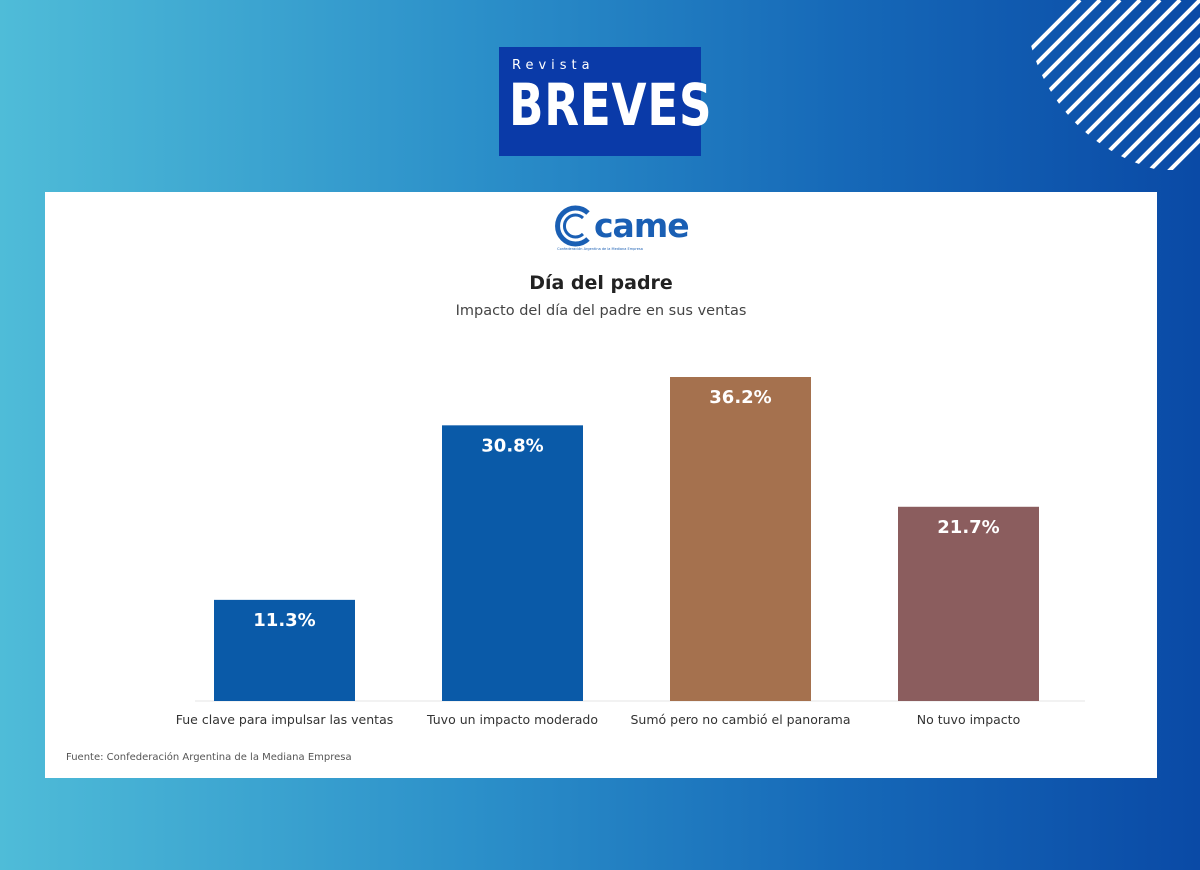 The height and width of the screenshot is (870, 1200). What do you see at coordinates (968, 719) in the screenshot?
I see `category-label-4: No tuvo impacto` at bounding box center [968, 719].